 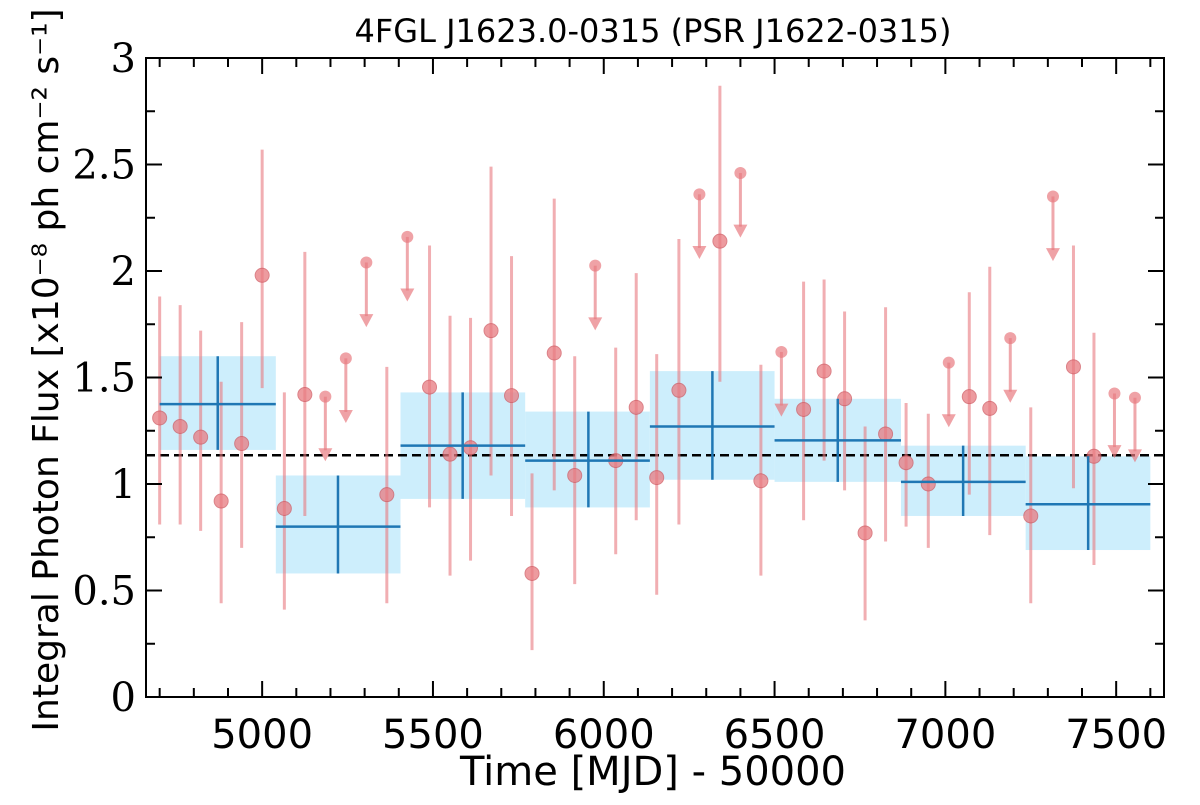 I want to click on y-tick-label-4: 2, so click(x=123, y=272).